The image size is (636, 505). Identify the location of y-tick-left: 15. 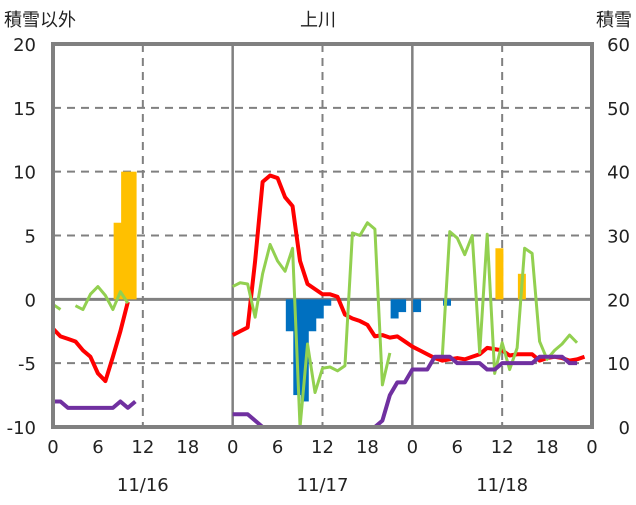
(24, 109).